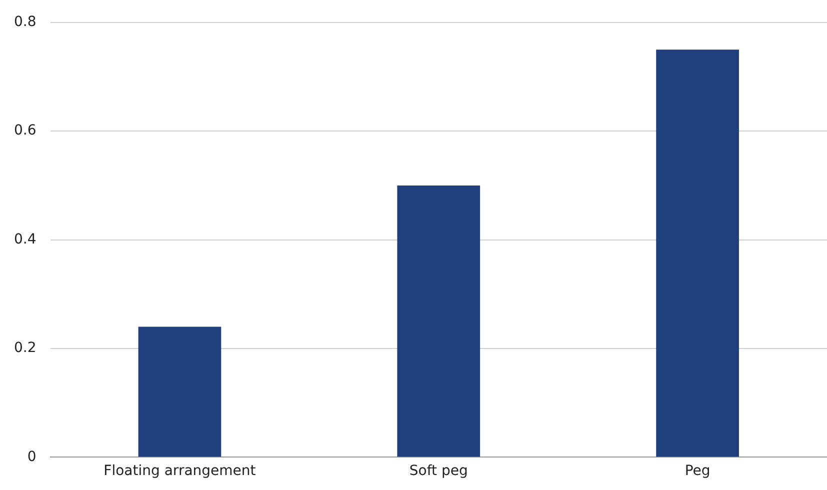 Image resolution: width=827 pixels, height=490 pixels. Describe the element at coordinates (25, 348) in the screenshot. I see `y-tick-label: 0.2` at that location.